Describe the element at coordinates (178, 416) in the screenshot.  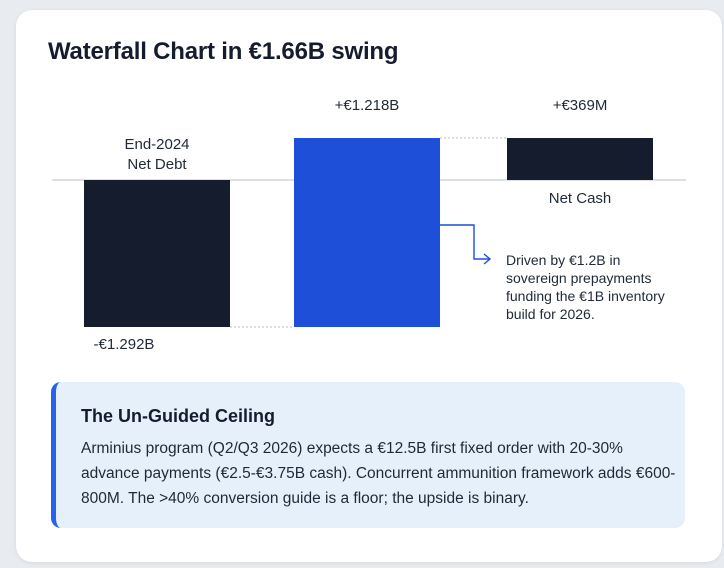
I see `callout-title: The Un-Guided Ceiling` at that location.